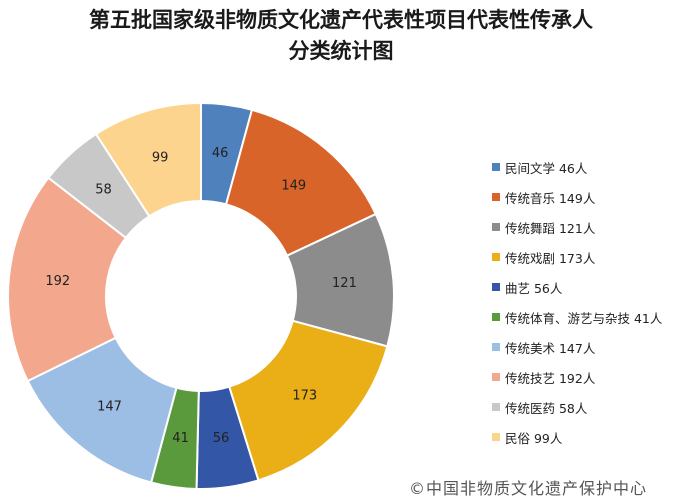 This screenshot has width=682, height=499. I want to click on legend-label: 曲艺 56人, so click(534, 288).